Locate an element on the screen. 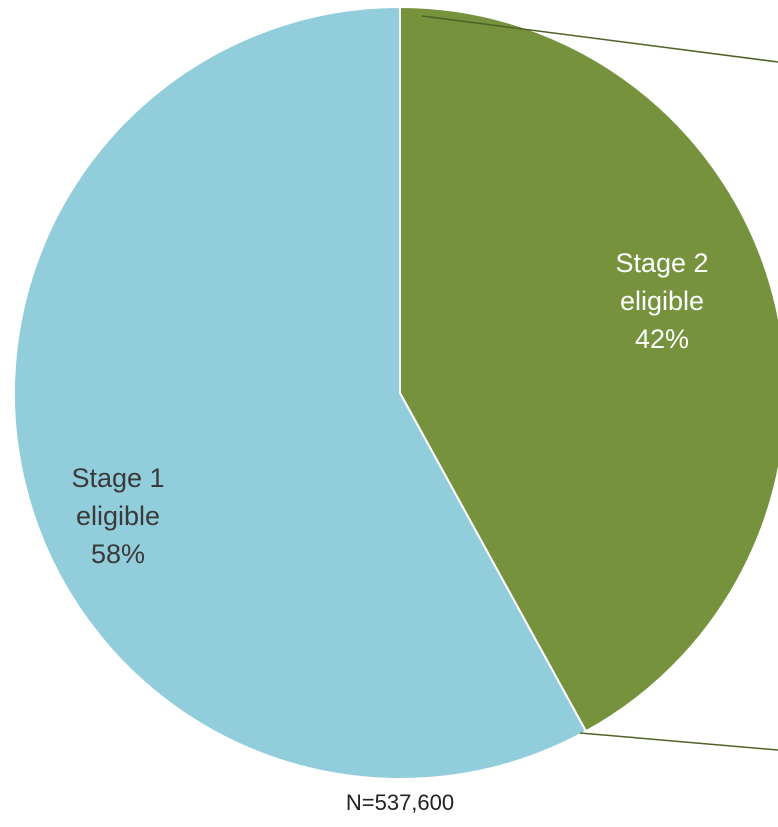 The width and height of the screenshot is (778, 827). leader-line-top is located at coordinates (599, 39).